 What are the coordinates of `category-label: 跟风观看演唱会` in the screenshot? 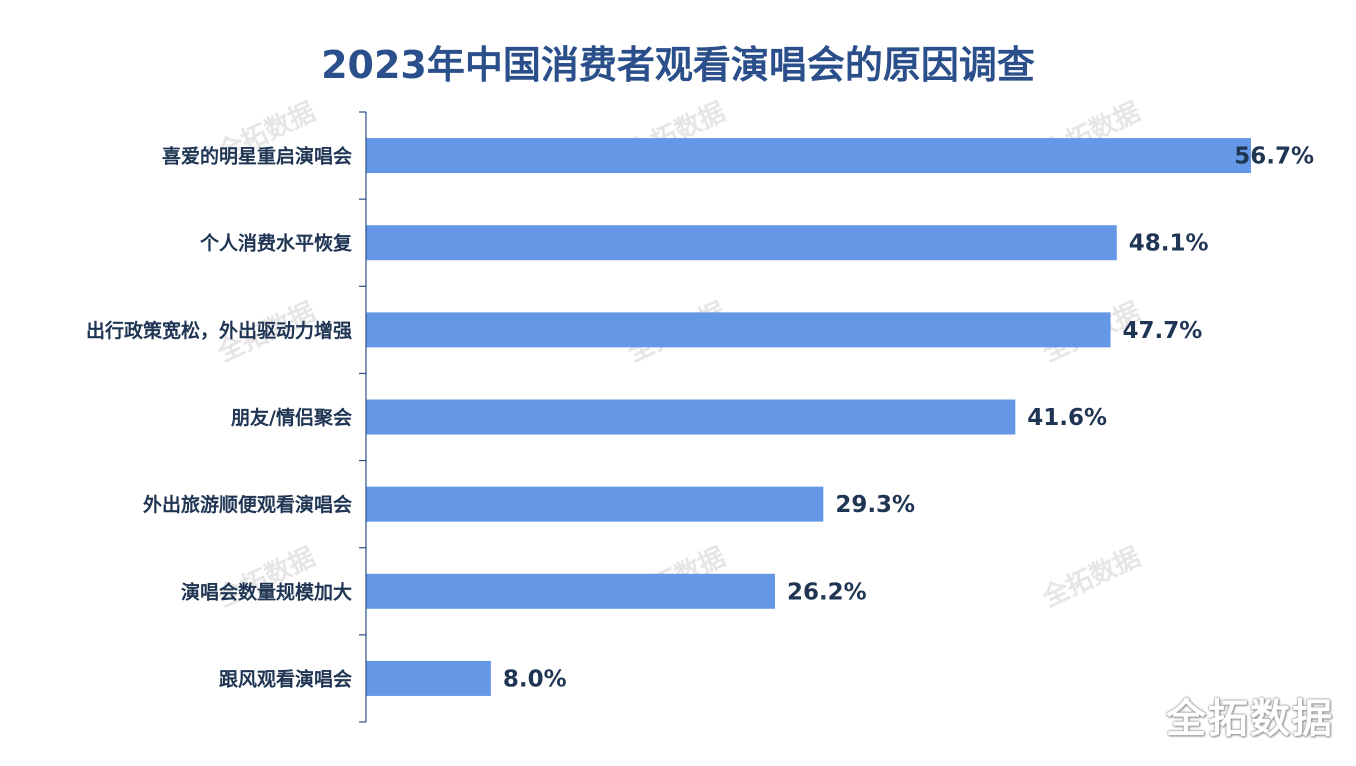 It's located at (285, 678).